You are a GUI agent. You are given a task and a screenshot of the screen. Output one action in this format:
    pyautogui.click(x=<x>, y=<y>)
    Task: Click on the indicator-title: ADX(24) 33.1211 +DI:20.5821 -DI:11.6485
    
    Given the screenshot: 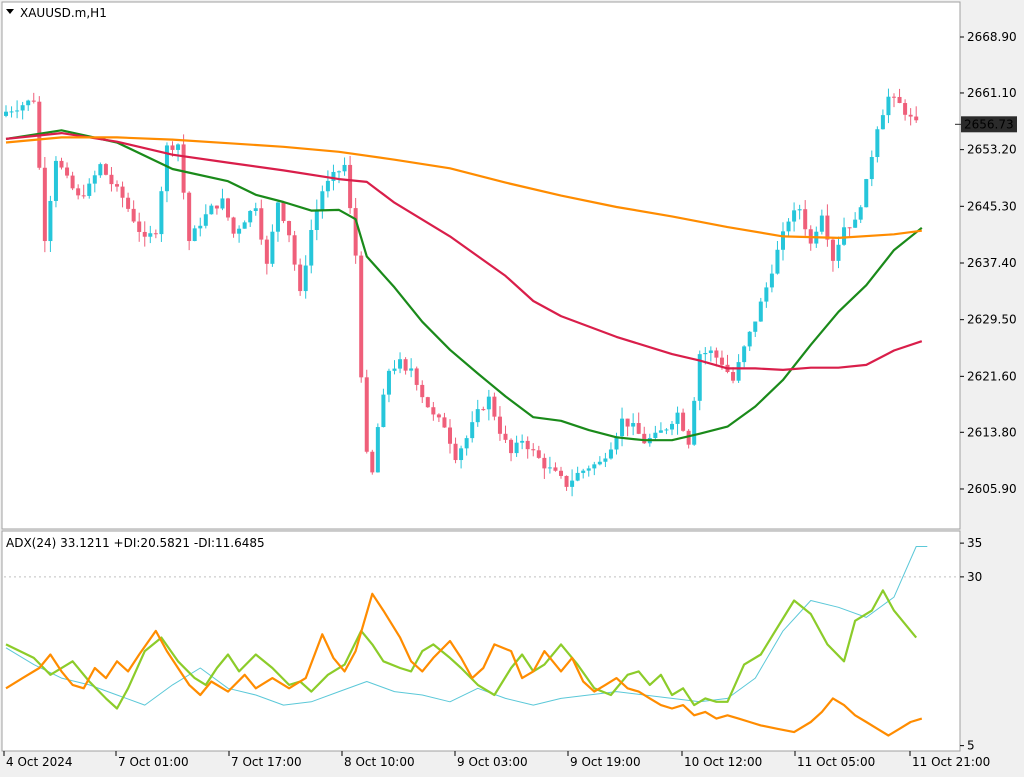 What is the action you would take?
    pyautogui.click(x=135, y=543)
    